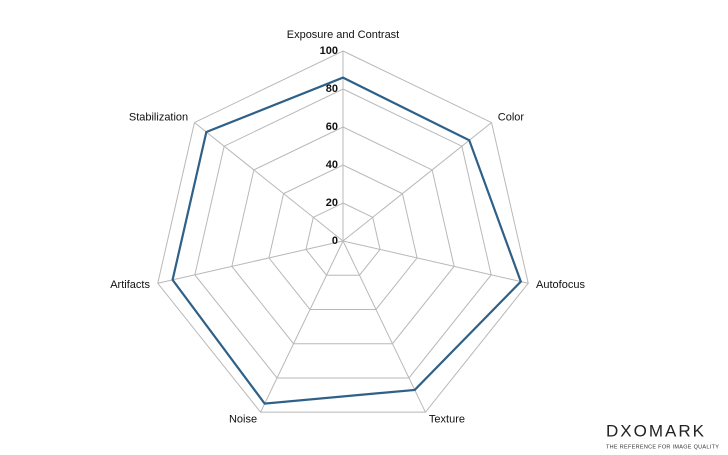 The height and width of the screenshot is (455, 728). Describe the element at coordinates (332, 165) in the screenshot. I see `r-tick-label: 40` at that location.